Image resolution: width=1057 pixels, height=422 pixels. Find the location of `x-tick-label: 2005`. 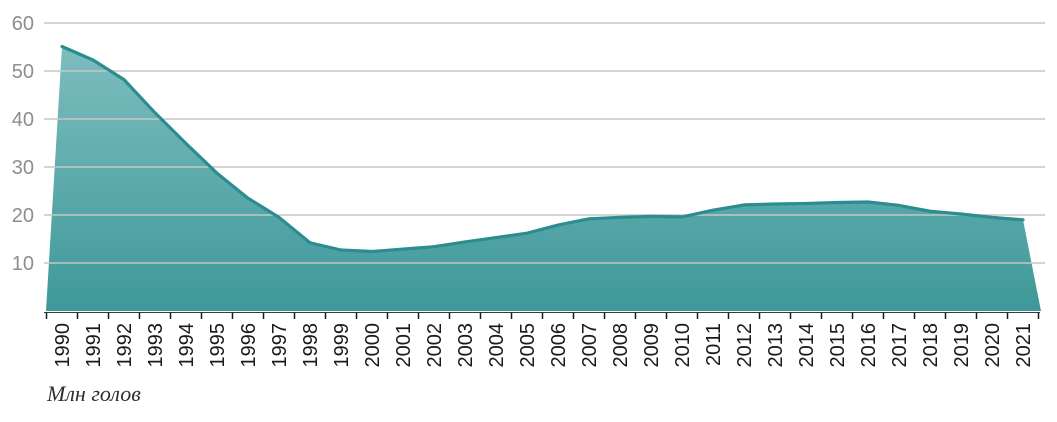

x-tick-label: 2005 is located at coordinates (528, 345).